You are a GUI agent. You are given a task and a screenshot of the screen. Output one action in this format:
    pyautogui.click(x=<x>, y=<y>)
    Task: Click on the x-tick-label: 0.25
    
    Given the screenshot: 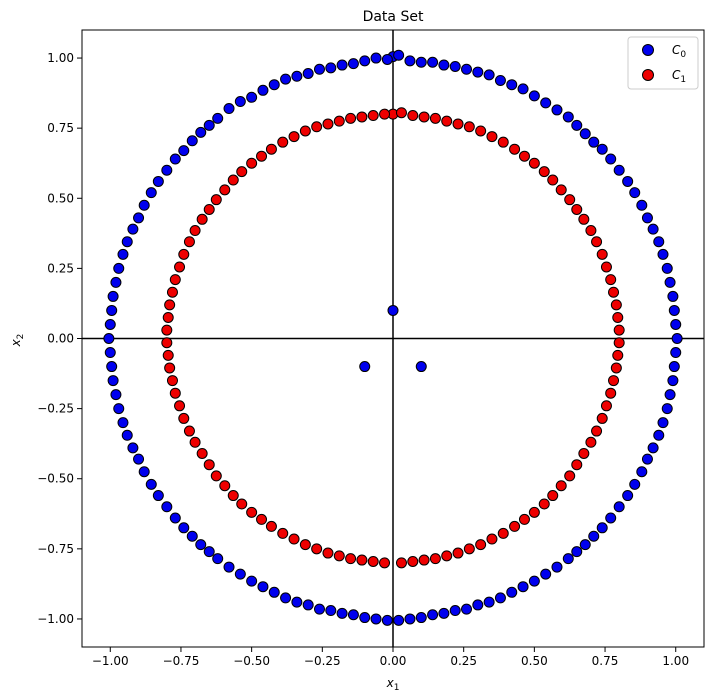 What is the action you would take?
    pyautogui.click(x=463, y=661)
    